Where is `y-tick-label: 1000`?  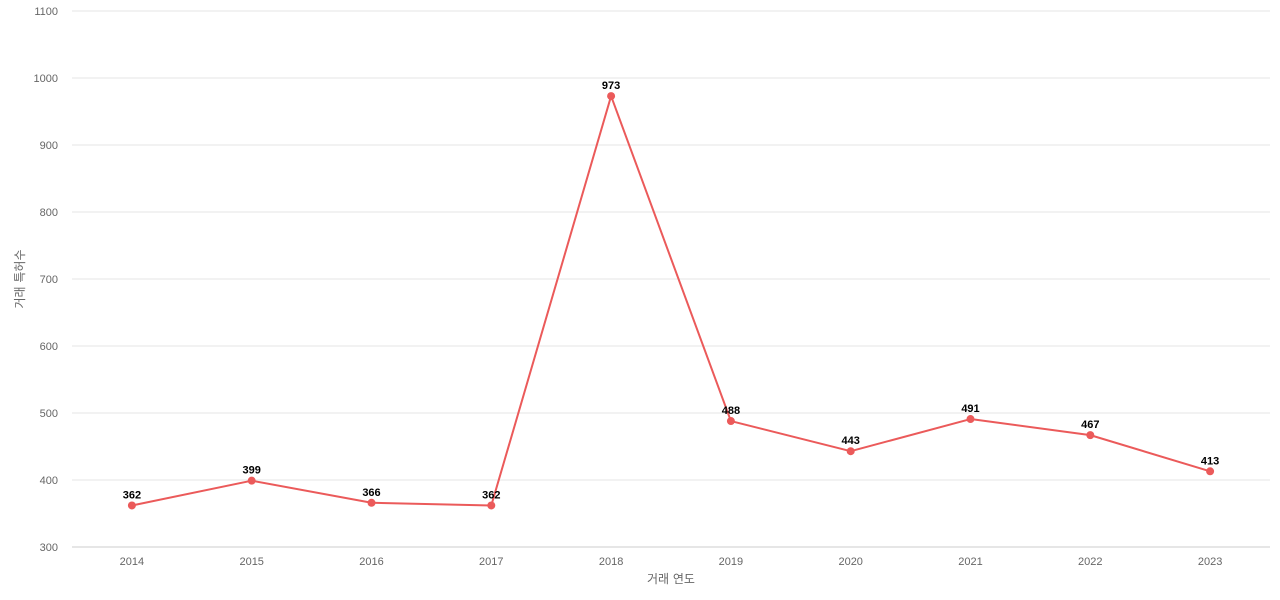 y-tick-label: 1000 is located at coordinates (46, 79).